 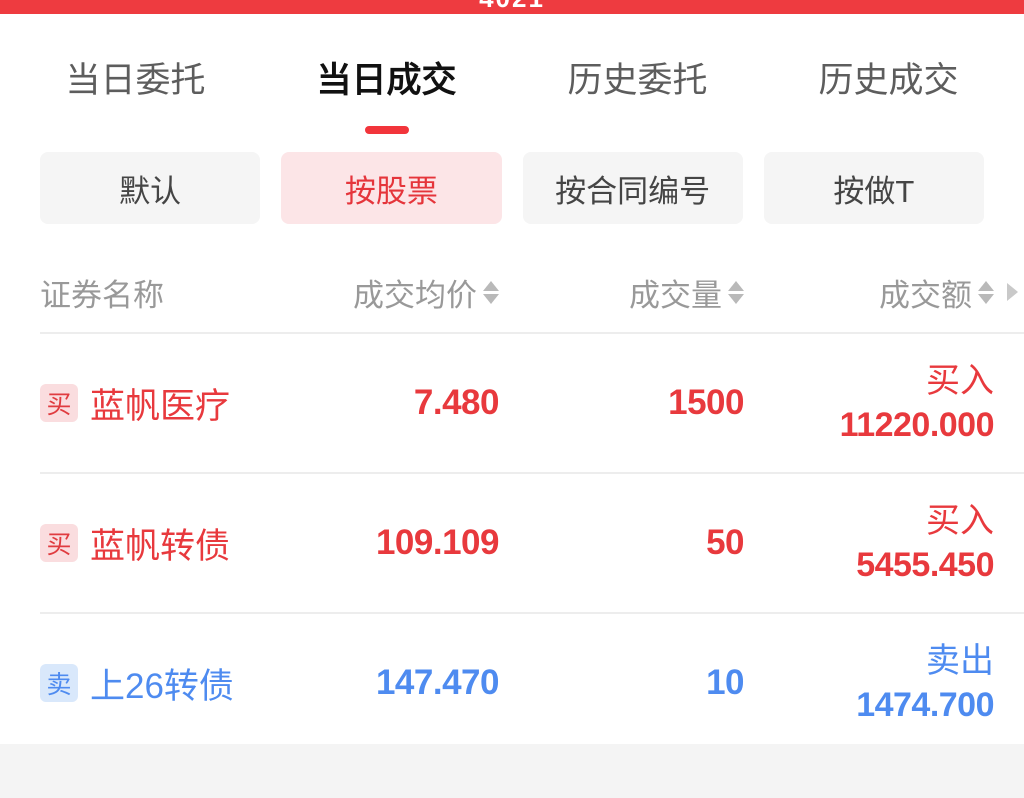 I want to click on amount-cell: 买入 5455.450, so click(x=869, y=543).